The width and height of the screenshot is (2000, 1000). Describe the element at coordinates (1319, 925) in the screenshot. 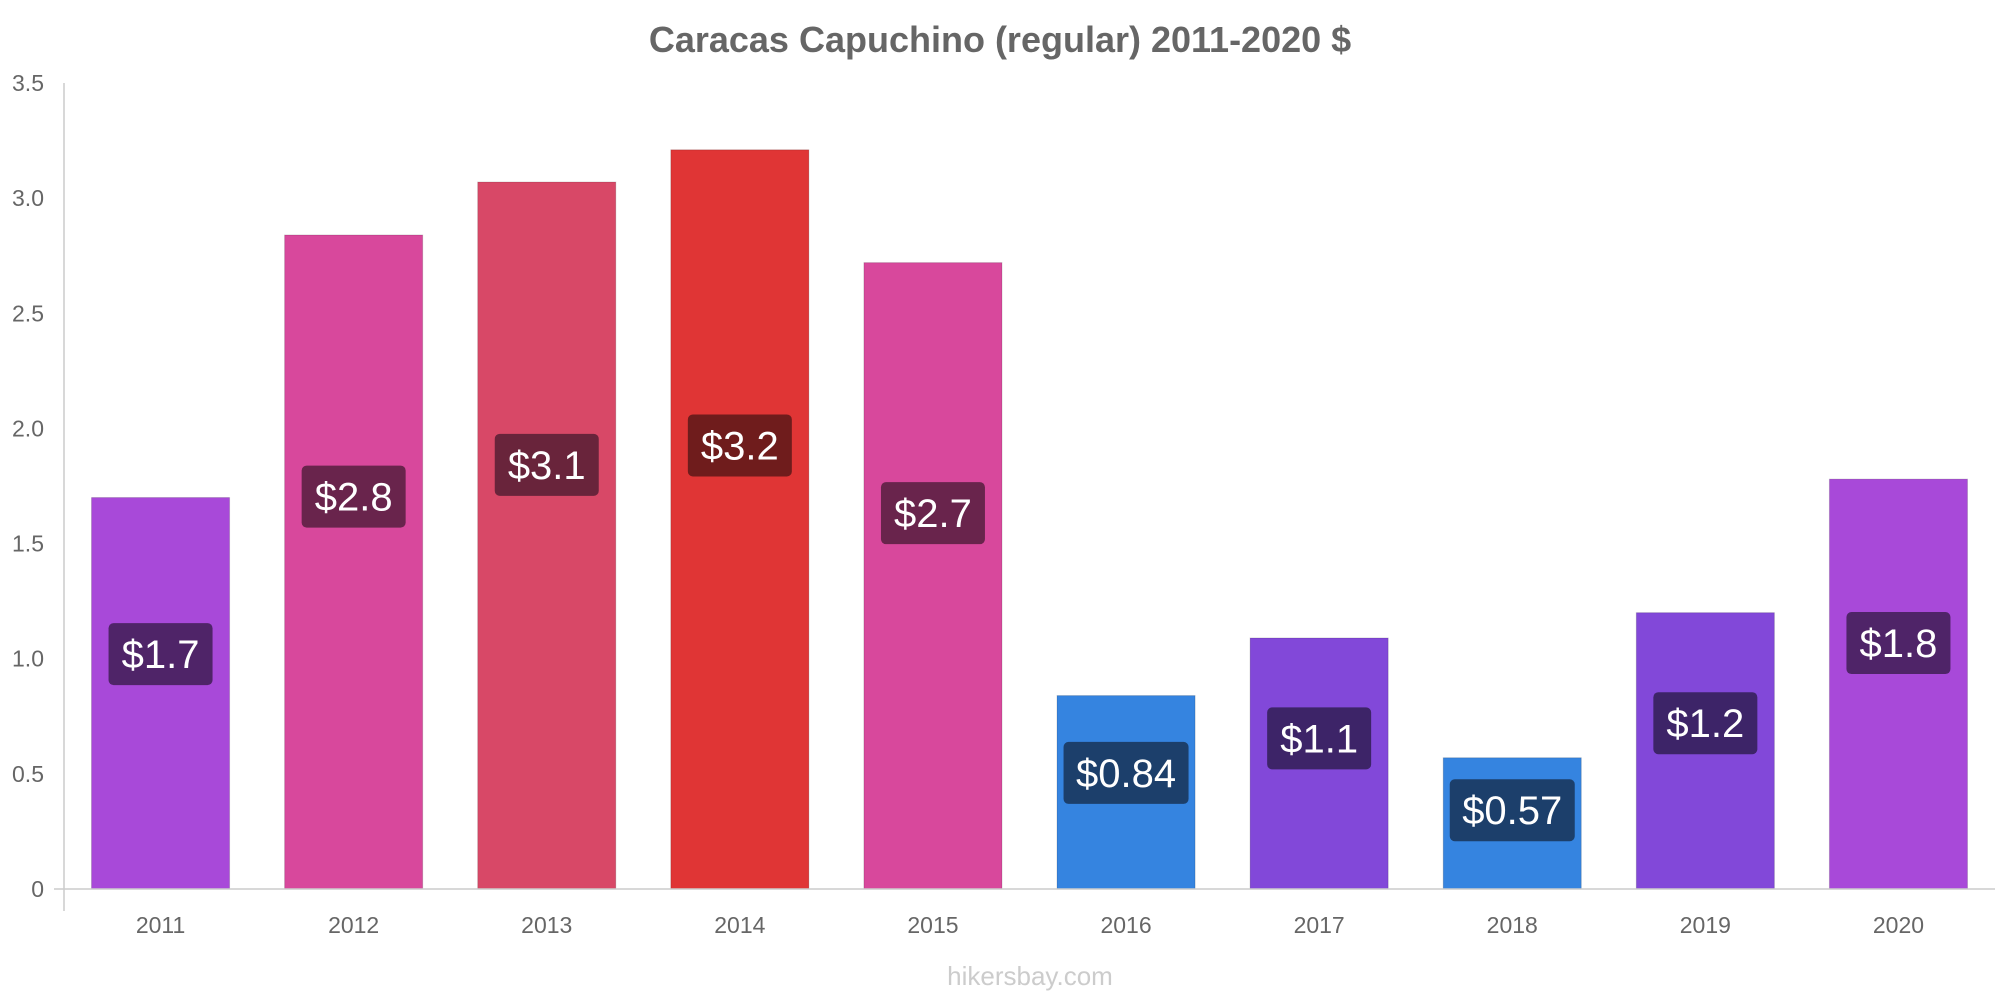

I see `x-tick-label: 2017` at that location.